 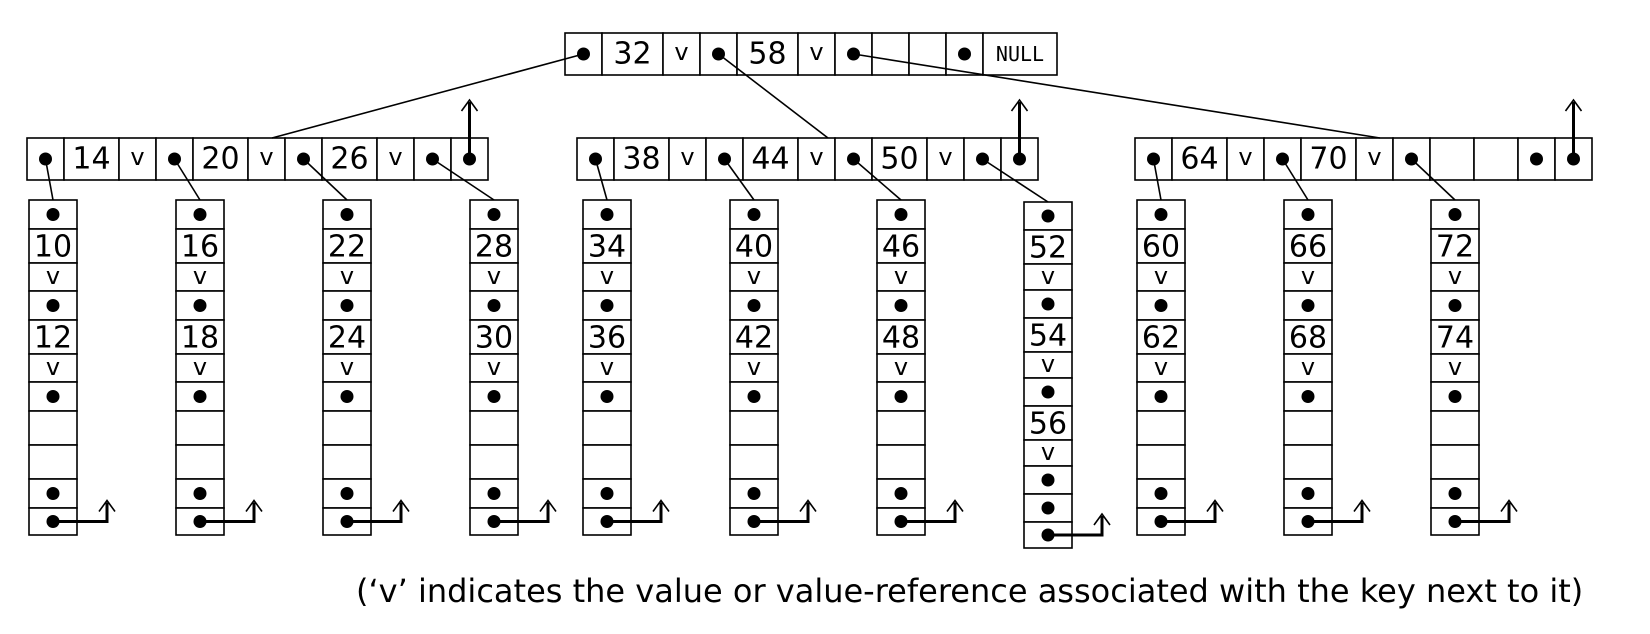 What do you see at coordinates (607, 338) in the screenshot?
I see `leaf-key: 36` at bounding box center [607, 338].